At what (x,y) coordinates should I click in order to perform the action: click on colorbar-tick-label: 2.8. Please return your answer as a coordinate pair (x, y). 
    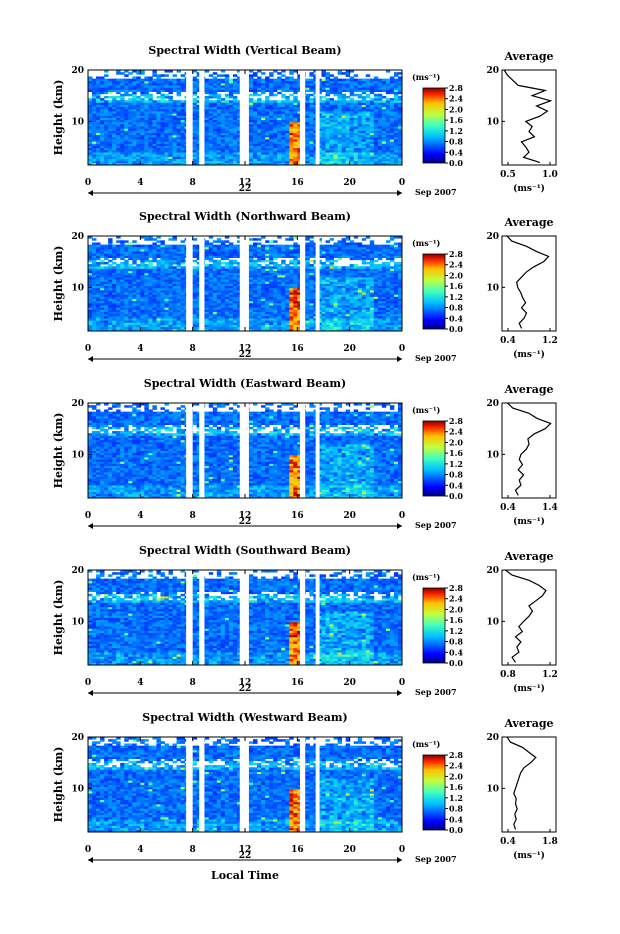
    Looking at the image, I should click on (456, 88).